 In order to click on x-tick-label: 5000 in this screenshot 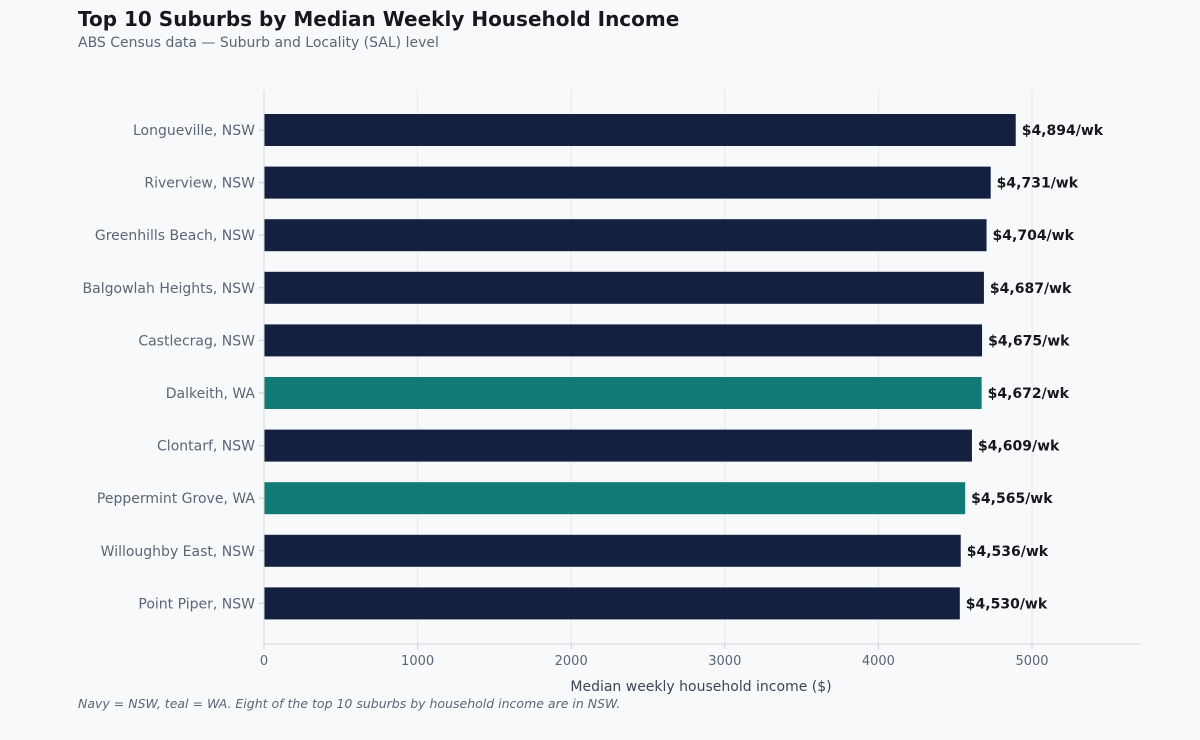, I will do `click(1031, 661)`.